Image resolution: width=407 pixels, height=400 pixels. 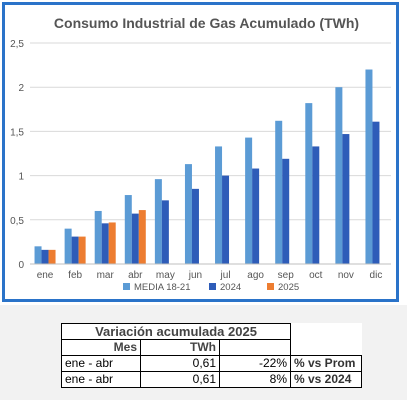 I want to click on y-tick-label: 2,5, so click(x=17, y=44).